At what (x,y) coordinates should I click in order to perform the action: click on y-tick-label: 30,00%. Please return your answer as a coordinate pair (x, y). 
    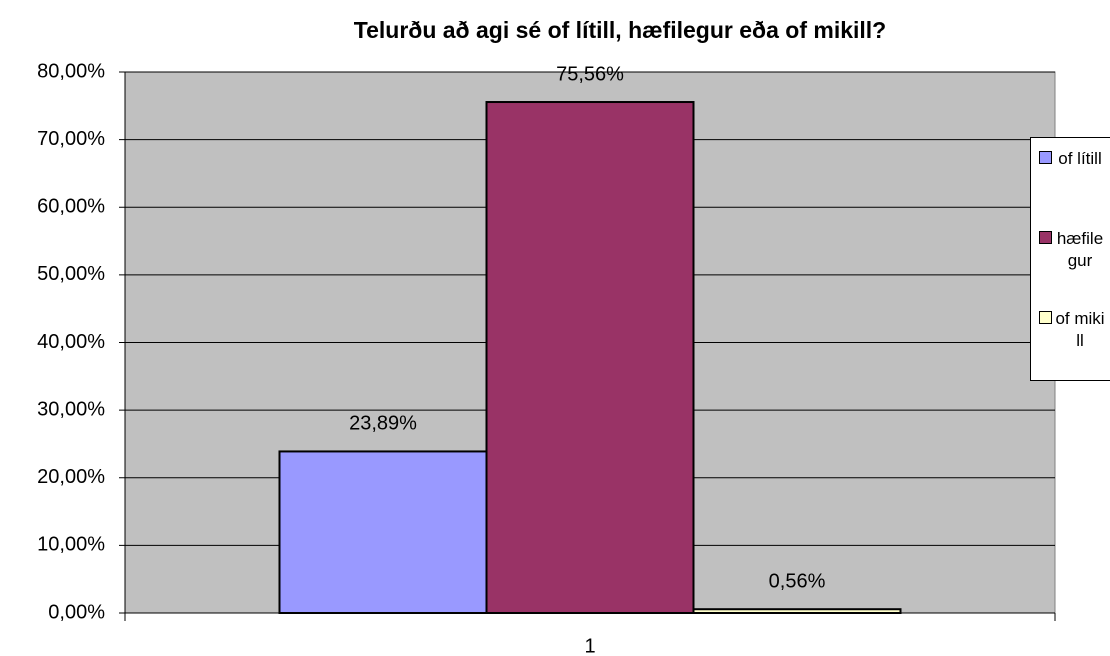
    Looking at the image, I should click on (71, 409).